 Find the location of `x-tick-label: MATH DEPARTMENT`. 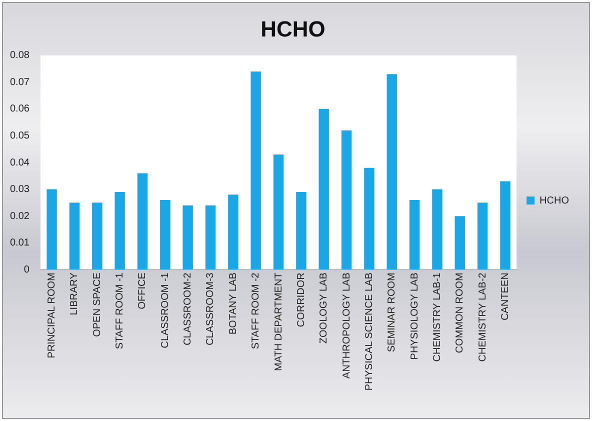

x-tick-label: MATH DEPARTMENT is located at coordinates (278, 321).